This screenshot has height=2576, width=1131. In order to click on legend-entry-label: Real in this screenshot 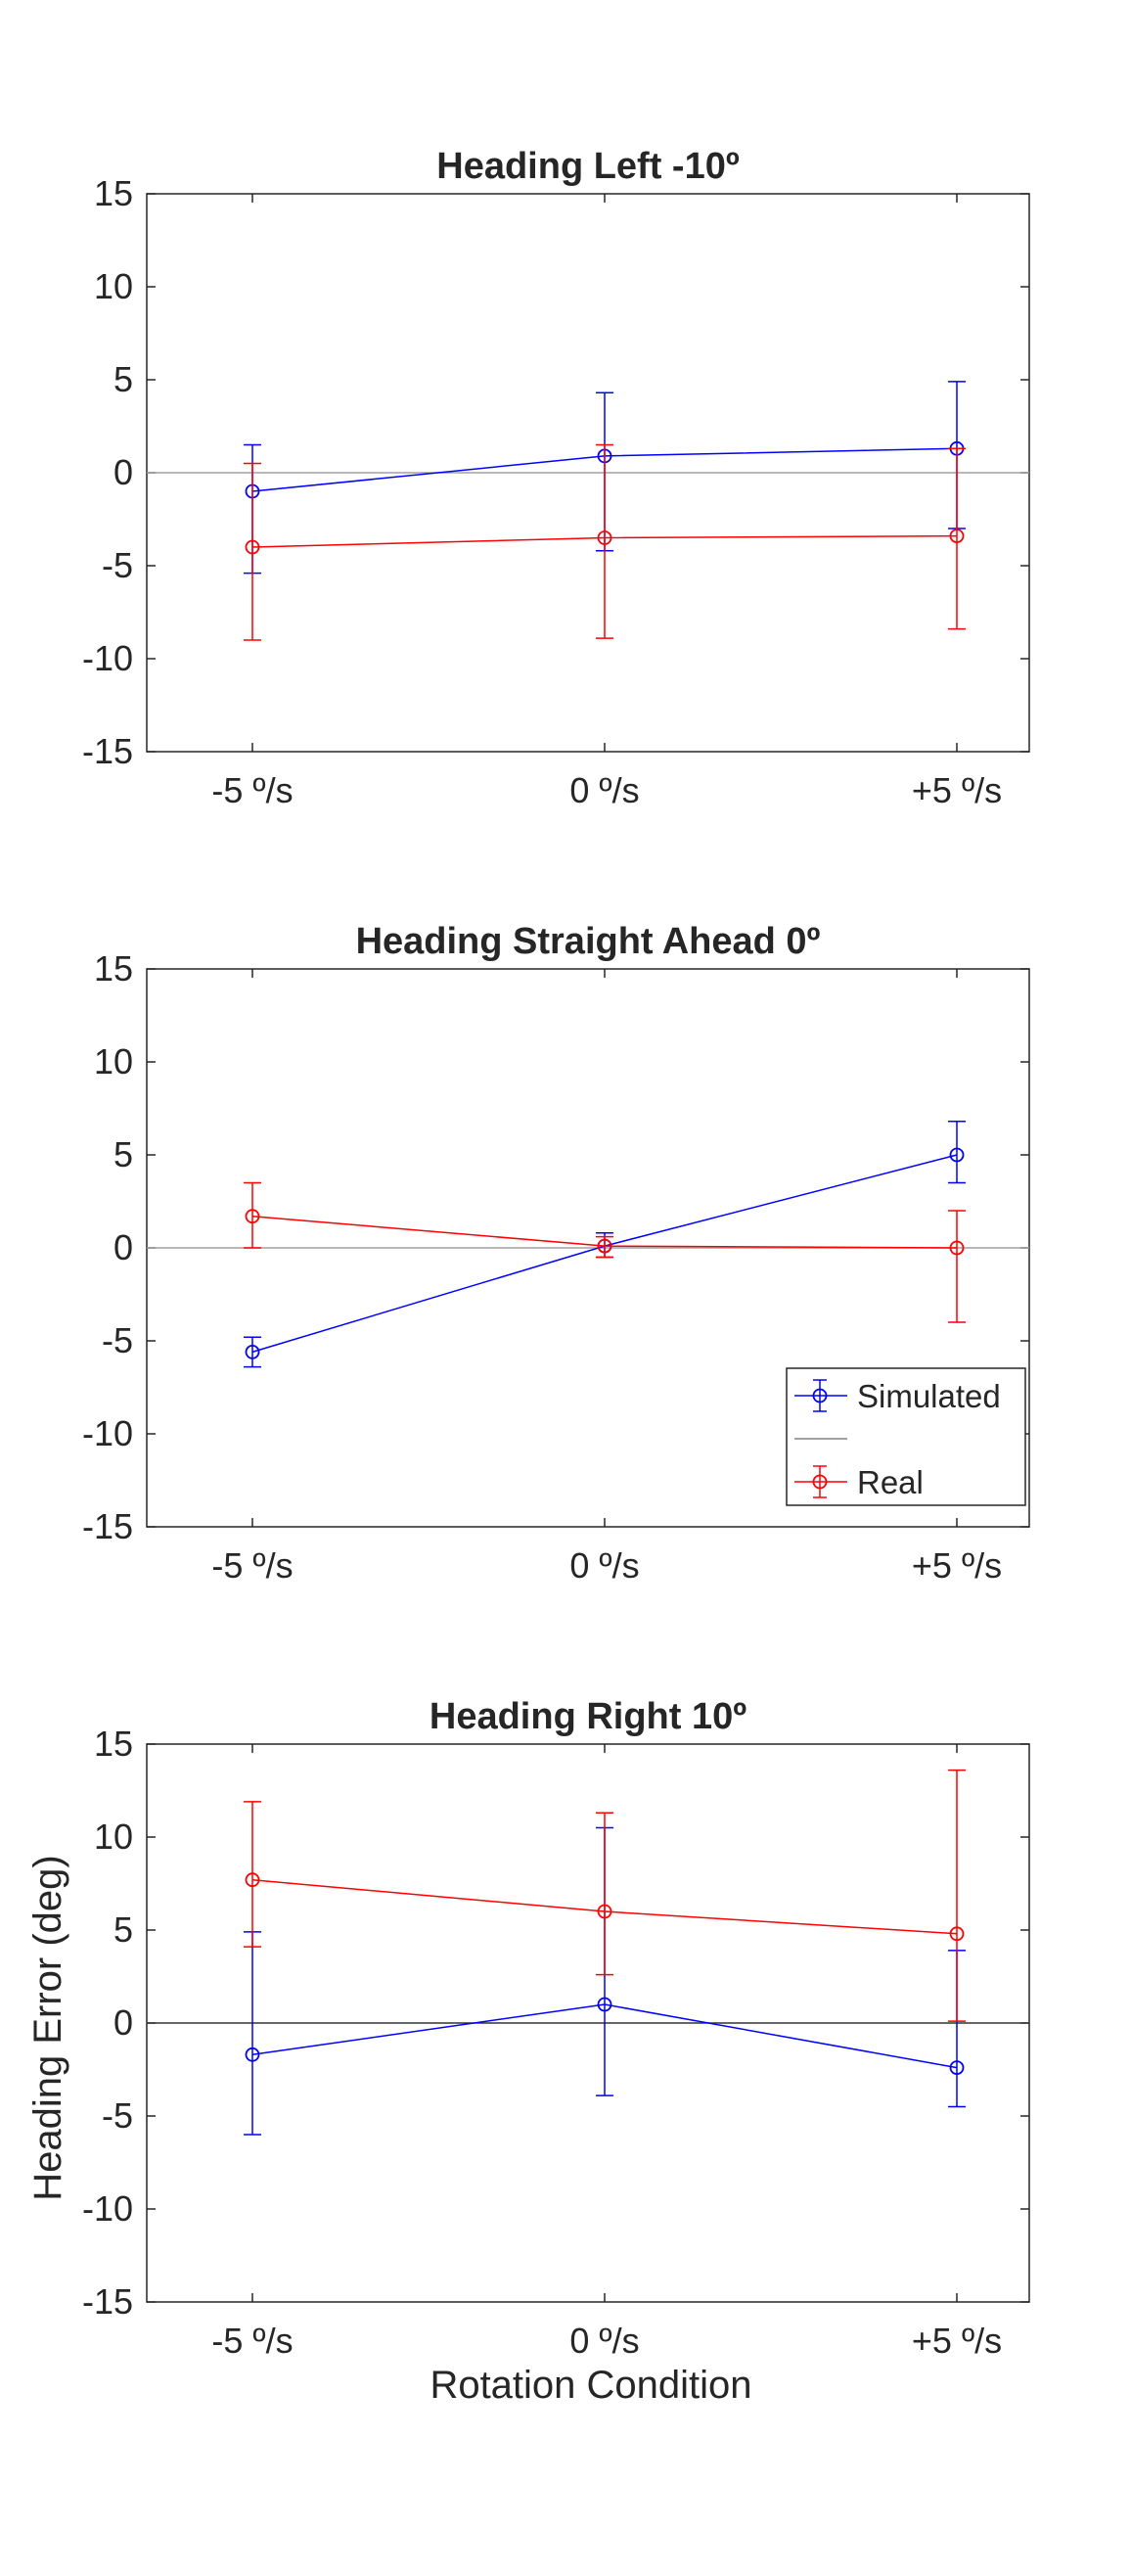, I will do `click(890, 1482)`.